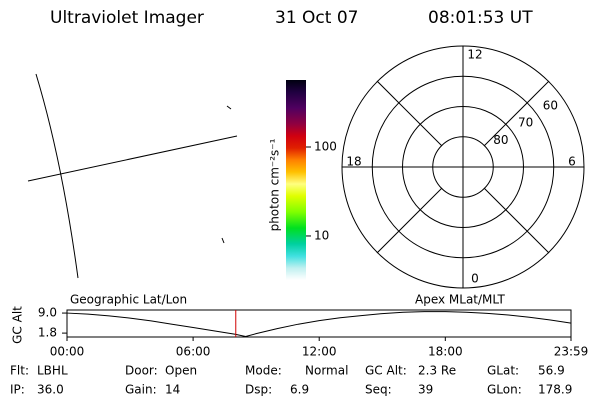  What do you see at coordinates (480, 18) in the screenshot?
I see `time: 08:01:53 UT` at bounding box center [480, 18].